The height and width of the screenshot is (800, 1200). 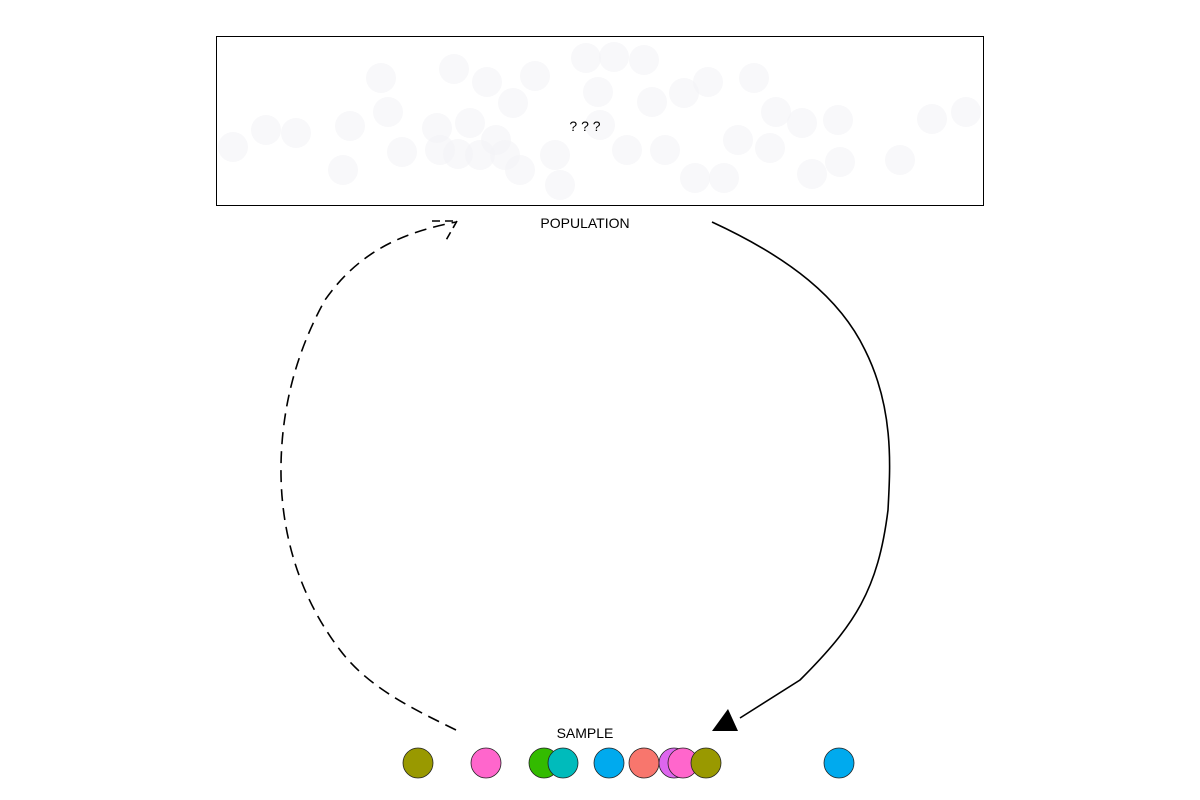 I want to click on sample-points, so click(x=628, y=763).